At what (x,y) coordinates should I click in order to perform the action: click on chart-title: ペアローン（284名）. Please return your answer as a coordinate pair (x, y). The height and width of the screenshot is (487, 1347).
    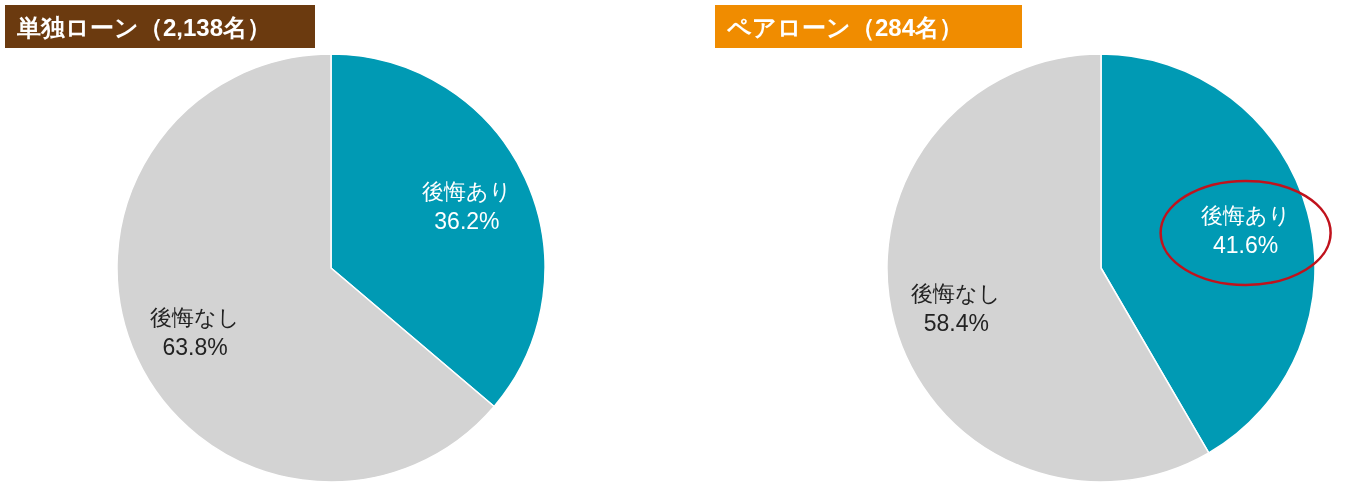
    Looking at the image, I should click on (845, 27).